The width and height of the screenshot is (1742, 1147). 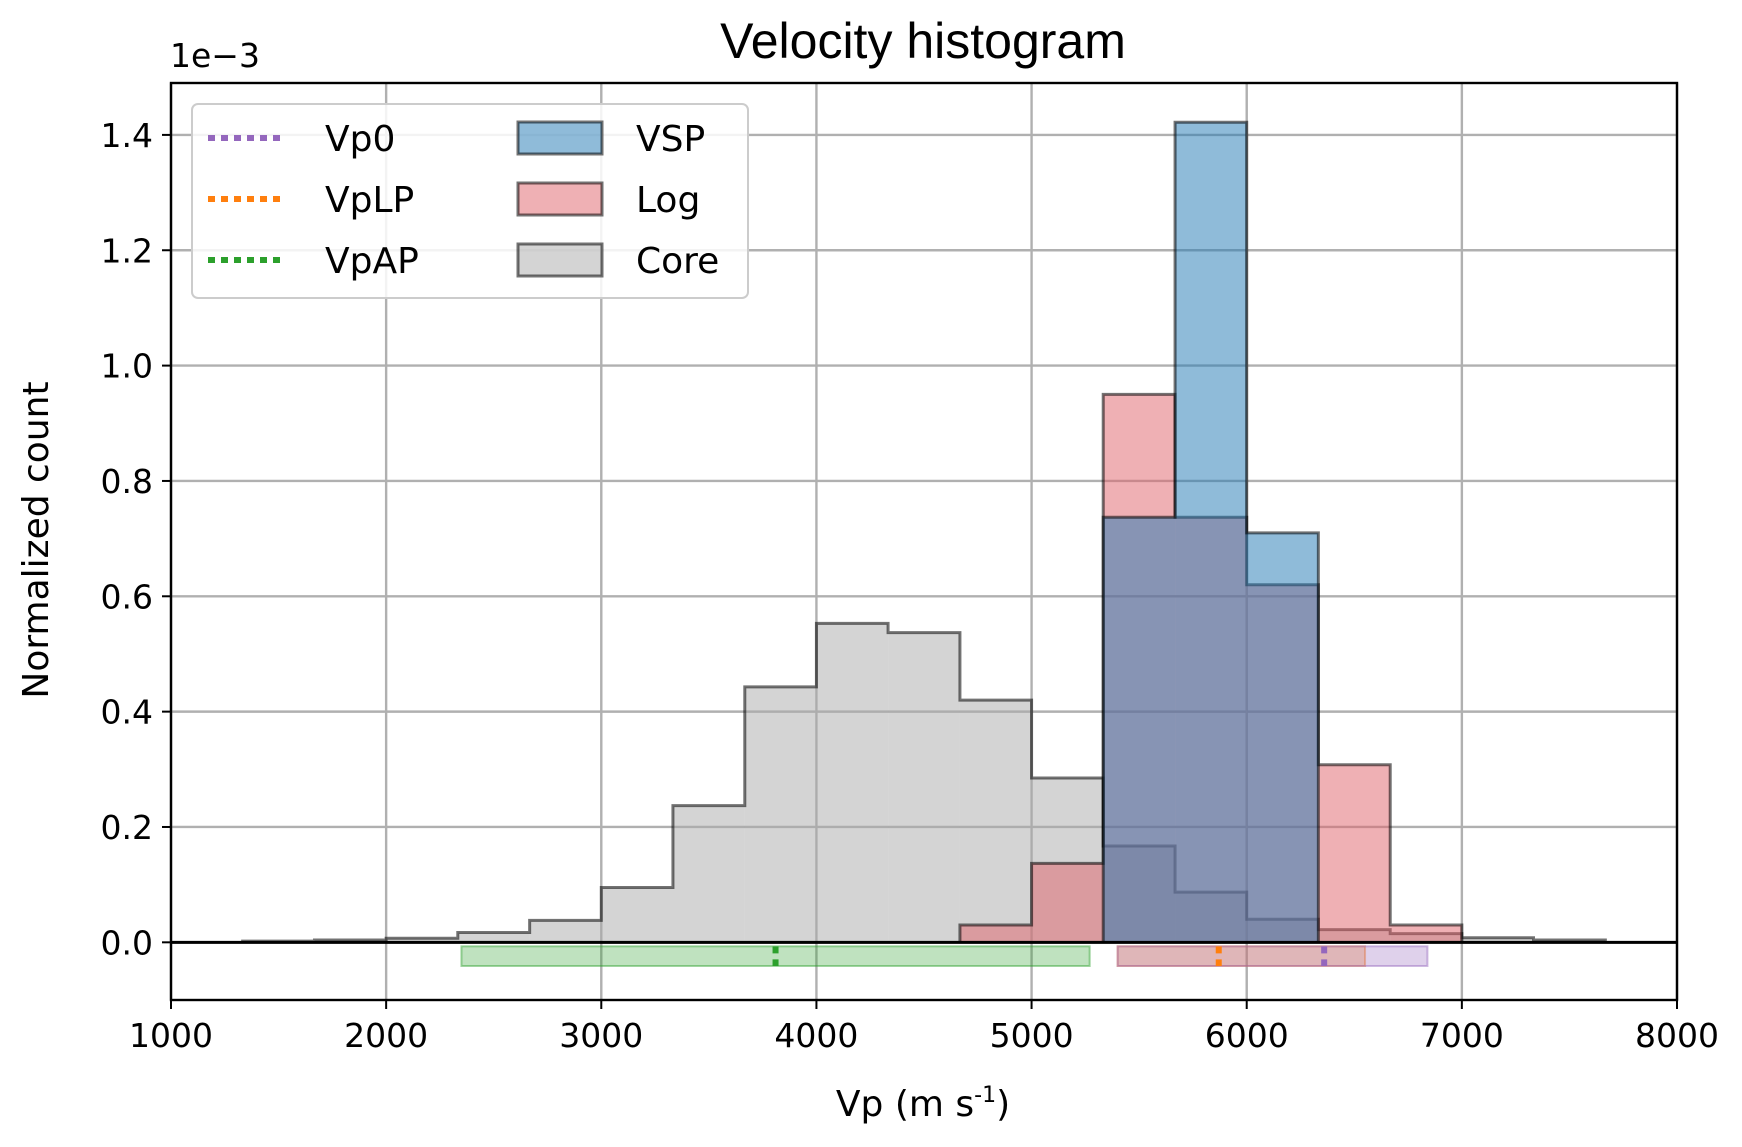 I want to click on legend-box, so click(x=470, y=201).